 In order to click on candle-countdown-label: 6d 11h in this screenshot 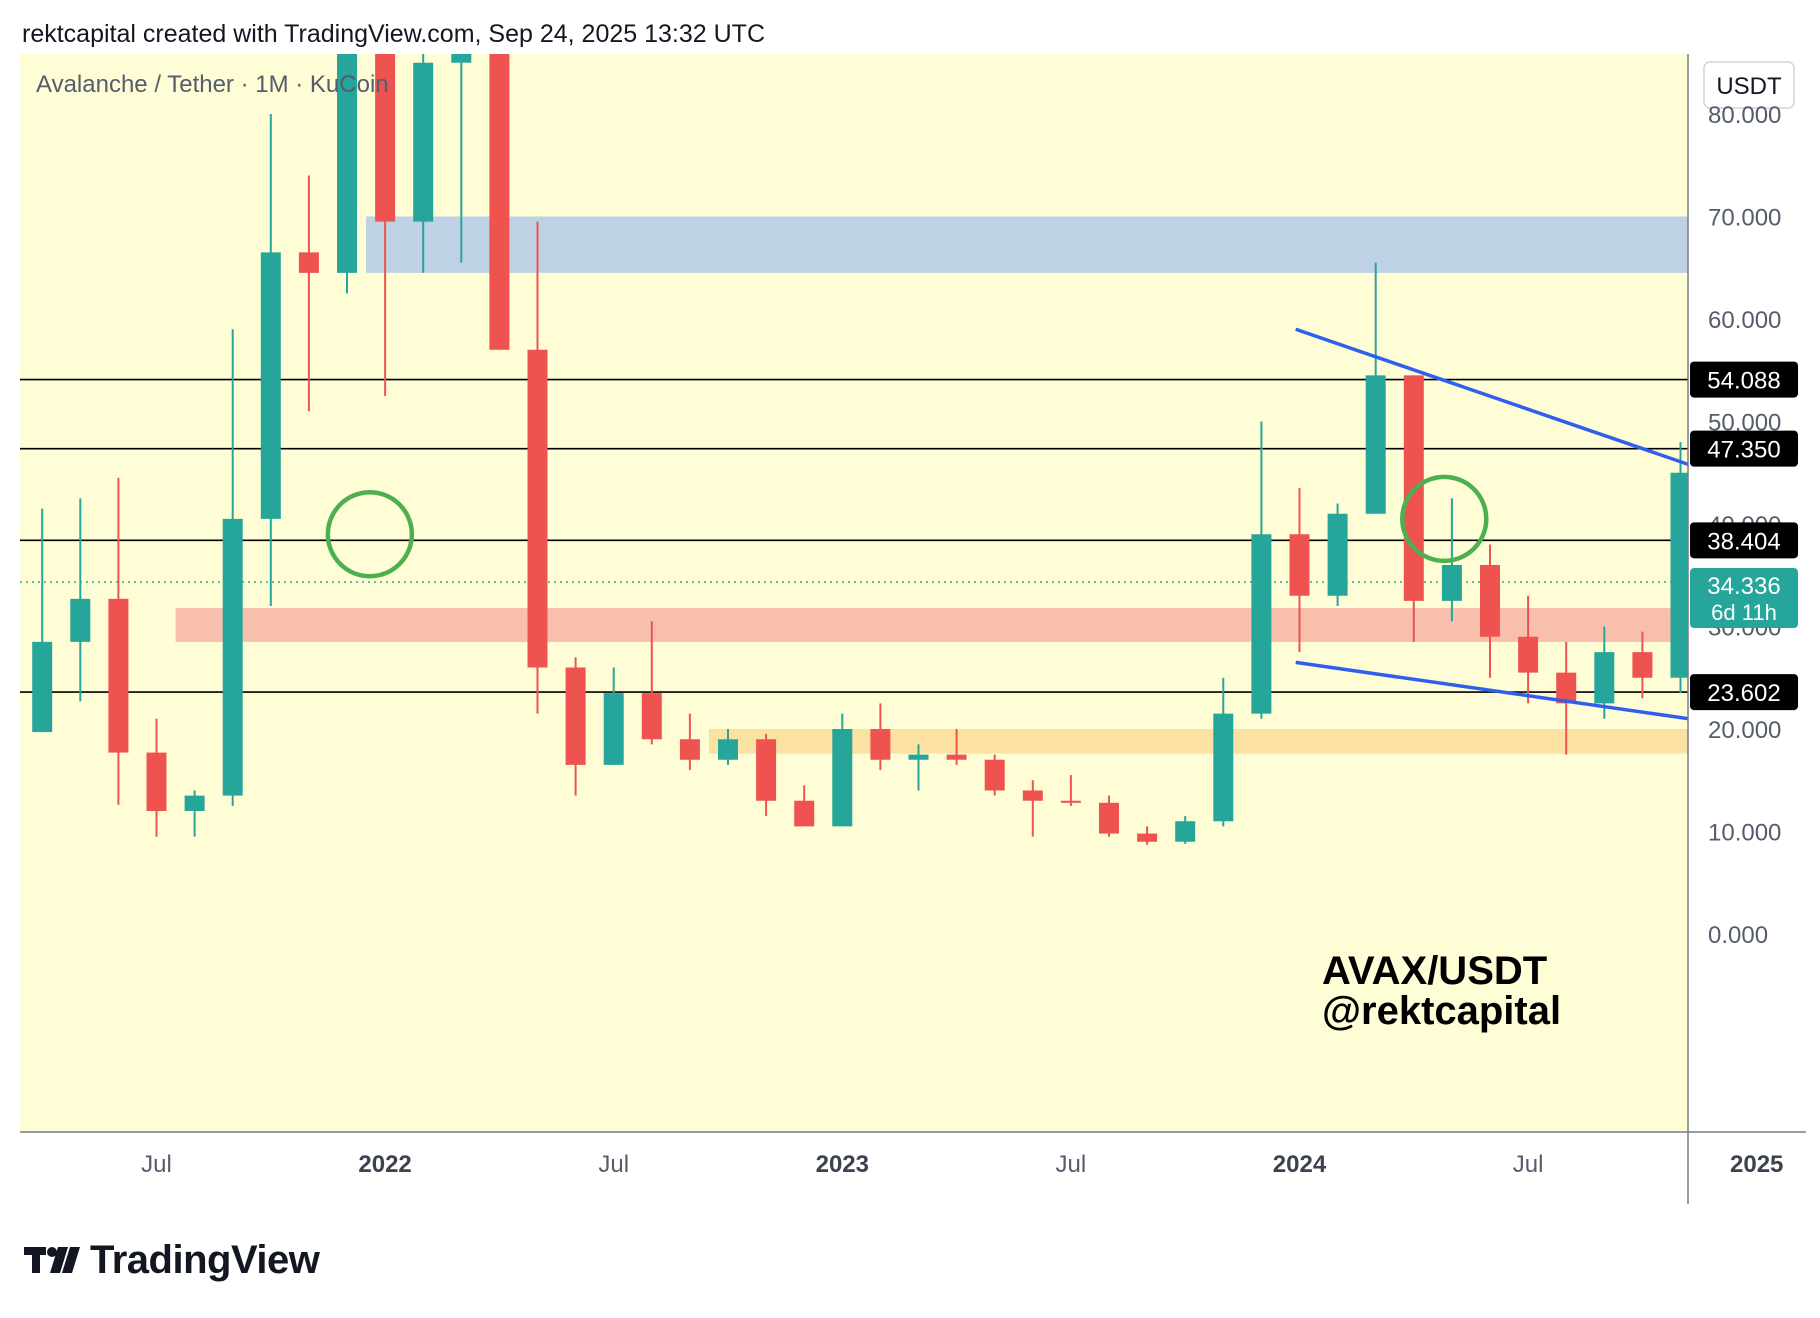, I will do `click(1744, 612)`.